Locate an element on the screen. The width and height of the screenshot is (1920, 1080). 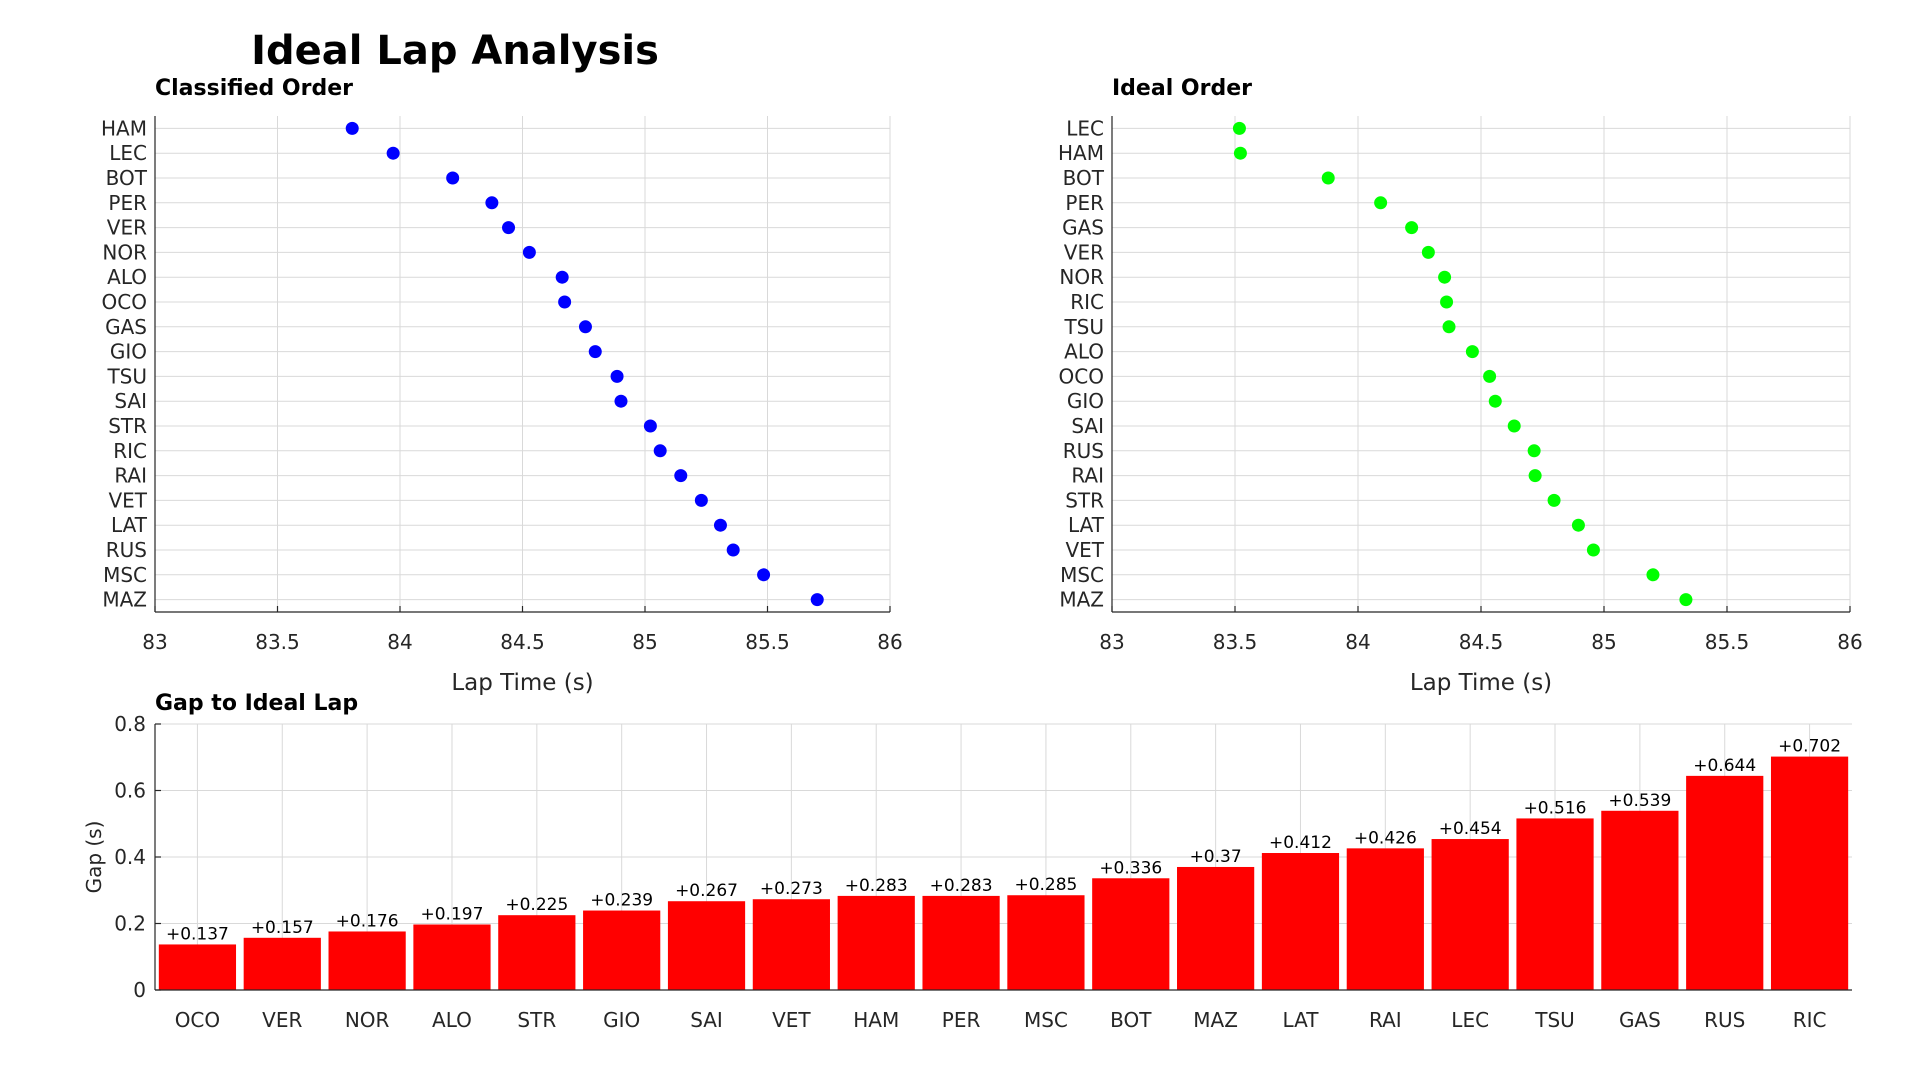
ideal-x-tick-label: 84 is located at coordinates (1357, 642).